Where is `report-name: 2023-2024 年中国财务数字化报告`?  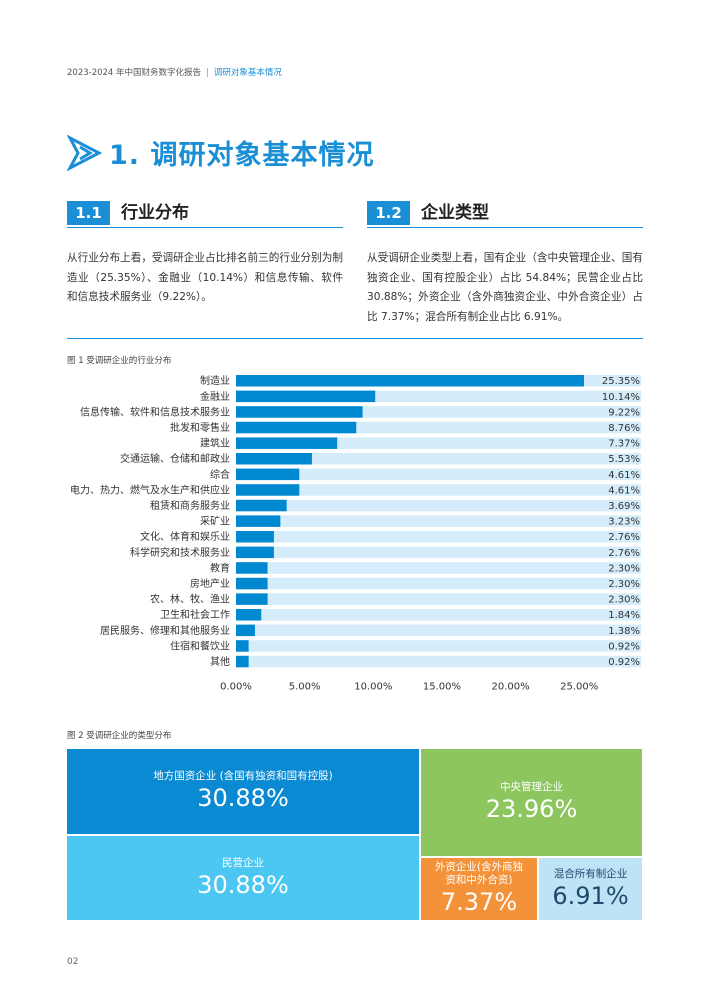
report-name: 2023-2024 年中国财务数字化报告 is located at coordinates (134, 73).